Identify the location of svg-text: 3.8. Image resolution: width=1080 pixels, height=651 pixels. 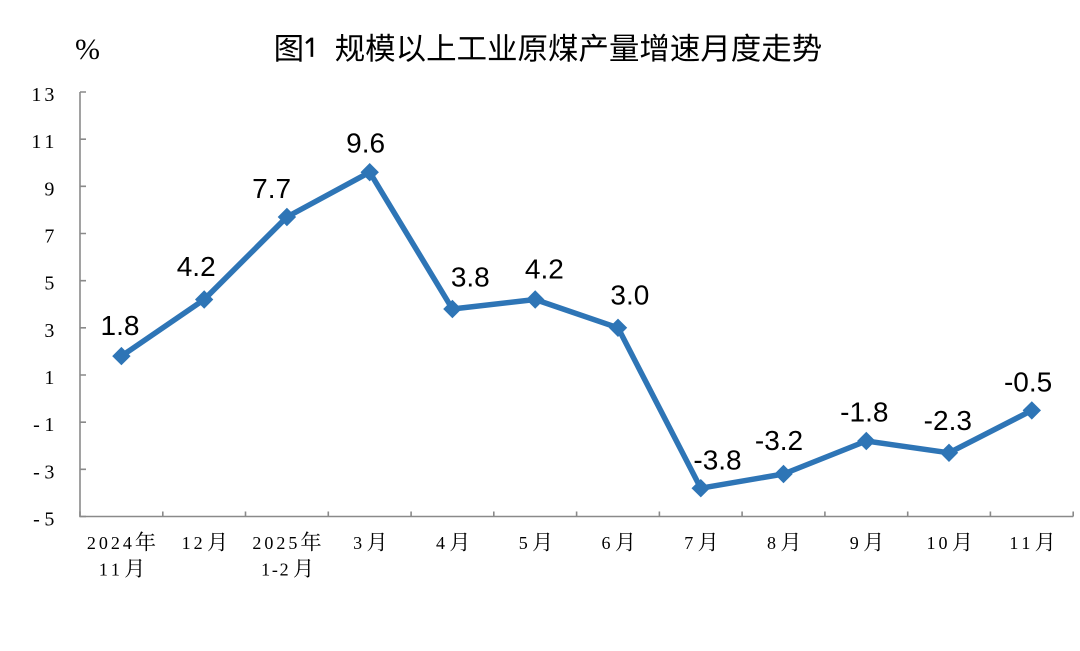
(470, 277).